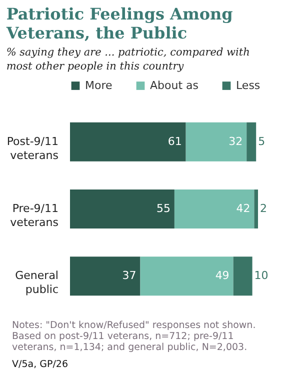 Image resolution: width=290 pixels, height=385 pixels. Describe the element at coordinates (222, 275) in the screenshot. I see `data-label: 49` at that location.